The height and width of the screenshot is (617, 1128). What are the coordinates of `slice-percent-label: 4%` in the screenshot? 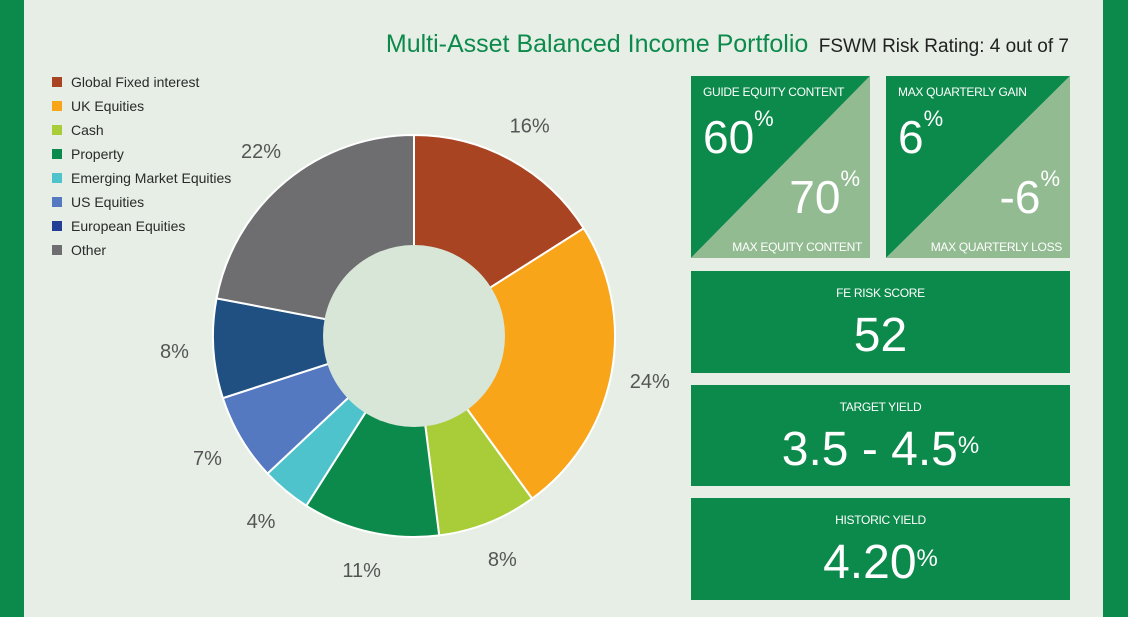 It's located at (261, 522).